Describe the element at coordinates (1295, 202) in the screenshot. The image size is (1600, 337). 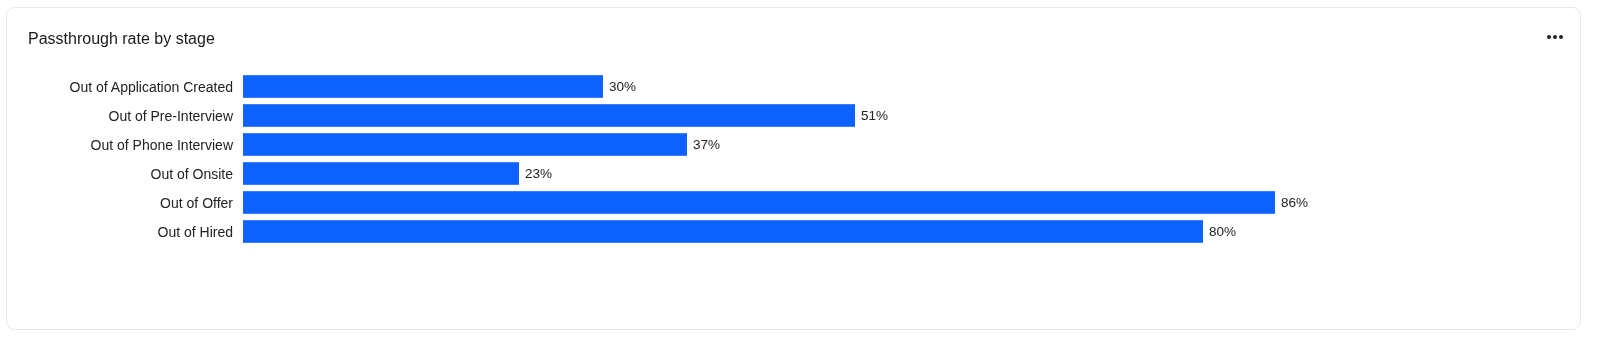
I see `data-label: 86%` at that location.